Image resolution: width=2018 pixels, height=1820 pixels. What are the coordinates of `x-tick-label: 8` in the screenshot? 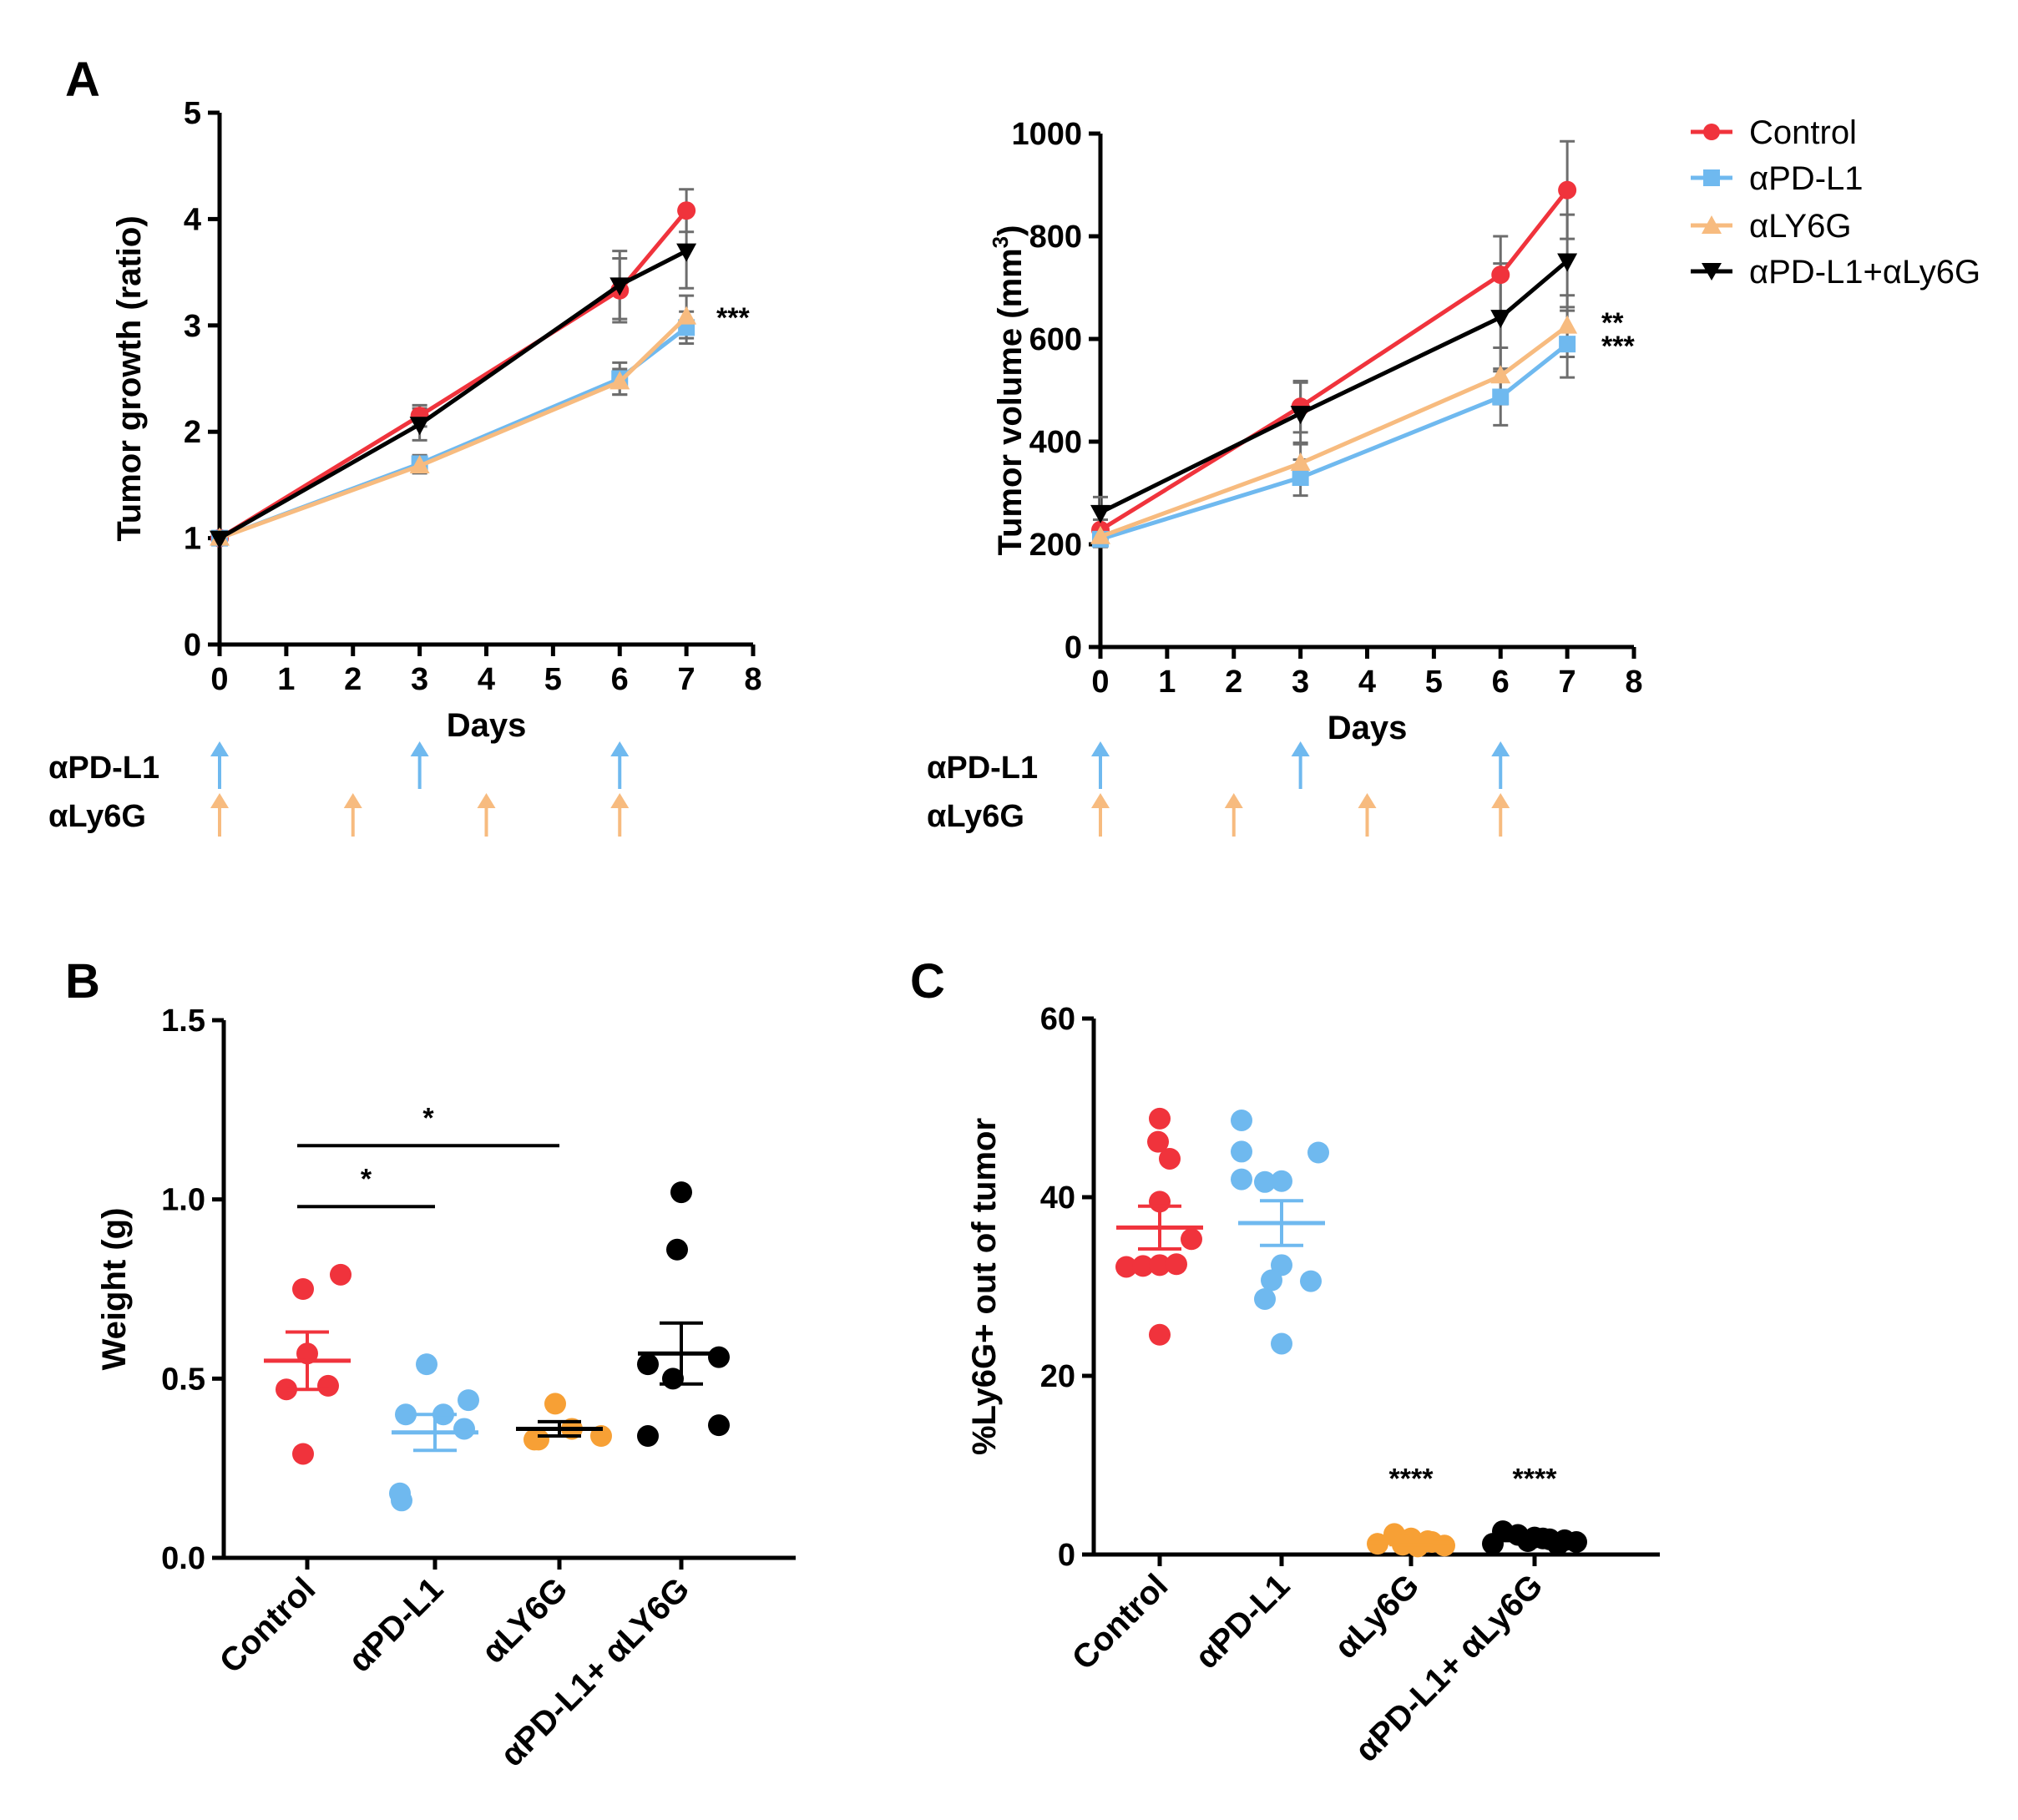 It's located at (752, 679).